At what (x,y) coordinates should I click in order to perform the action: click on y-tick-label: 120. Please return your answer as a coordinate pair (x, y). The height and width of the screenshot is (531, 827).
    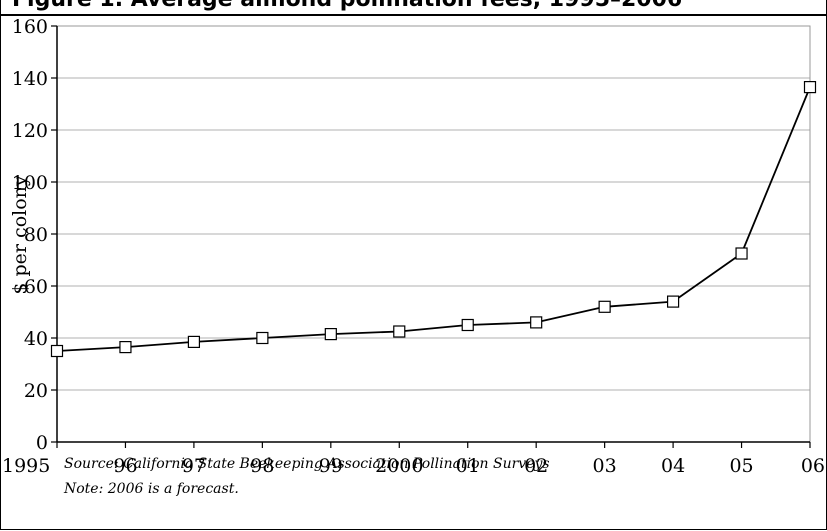
    Looking at the image, I should click on (30, 131).